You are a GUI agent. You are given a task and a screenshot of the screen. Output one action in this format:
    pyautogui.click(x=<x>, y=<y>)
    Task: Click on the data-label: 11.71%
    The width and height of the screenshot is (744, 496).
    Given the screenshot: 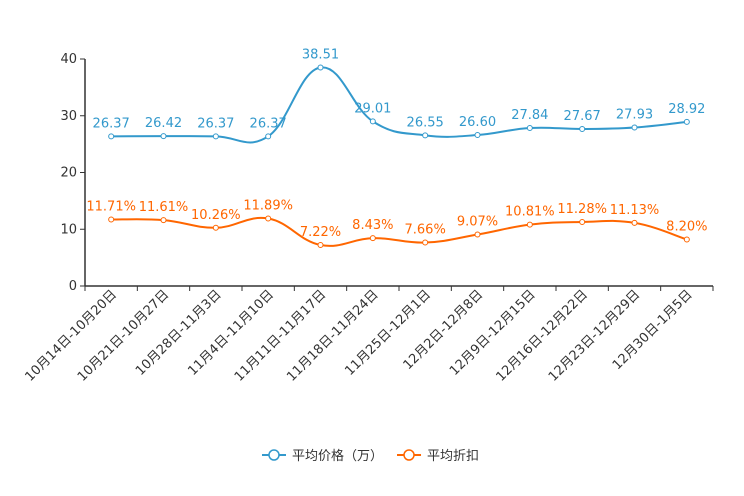 What is the action you would take?
    pyautogui.click(x=111, y=207)
    